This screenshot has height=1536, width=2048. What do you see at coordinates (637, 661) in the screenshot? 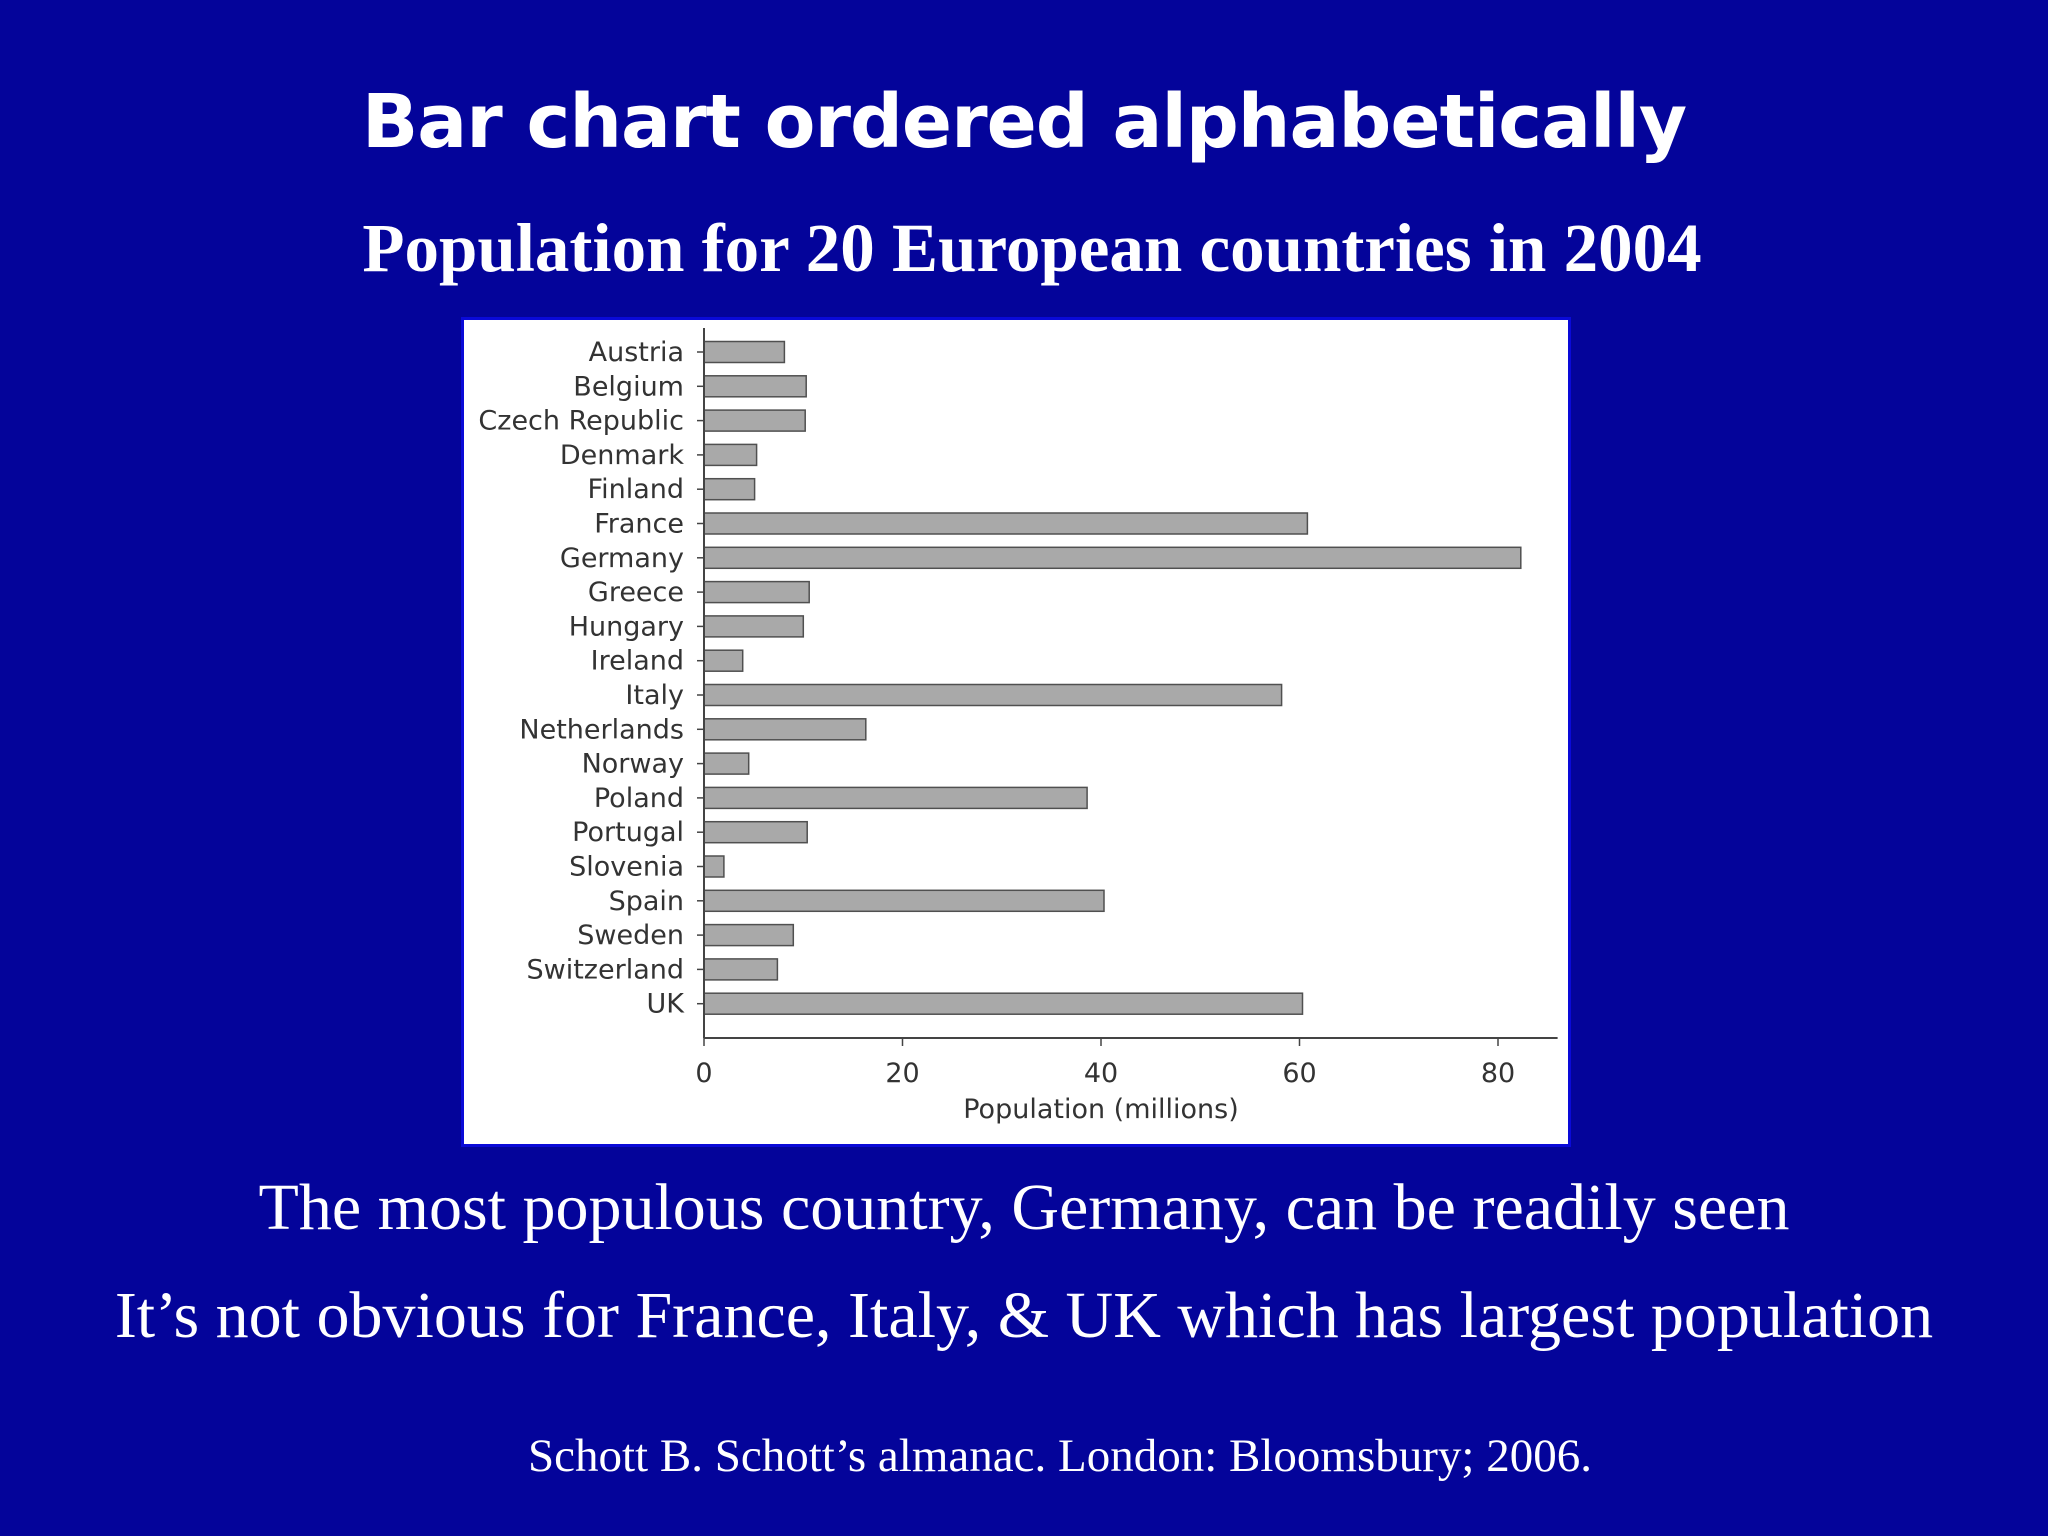
I see `y-tick-label-ireland: Ireland` at bounding box center [637, 661].